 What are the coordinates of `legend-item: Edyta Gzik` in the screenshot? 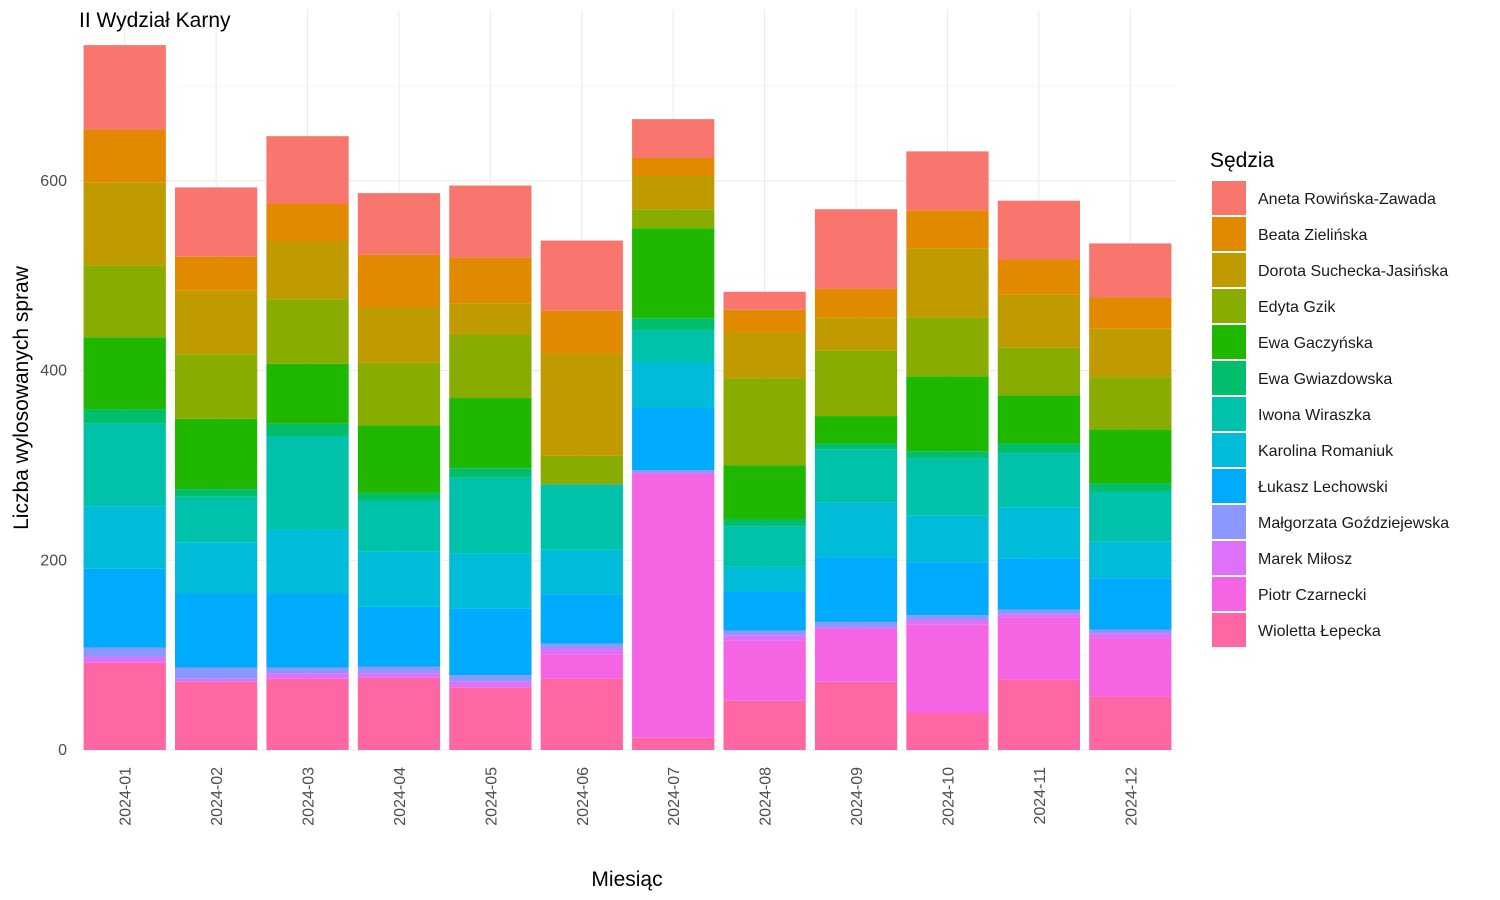 It's located at (1274, 306).